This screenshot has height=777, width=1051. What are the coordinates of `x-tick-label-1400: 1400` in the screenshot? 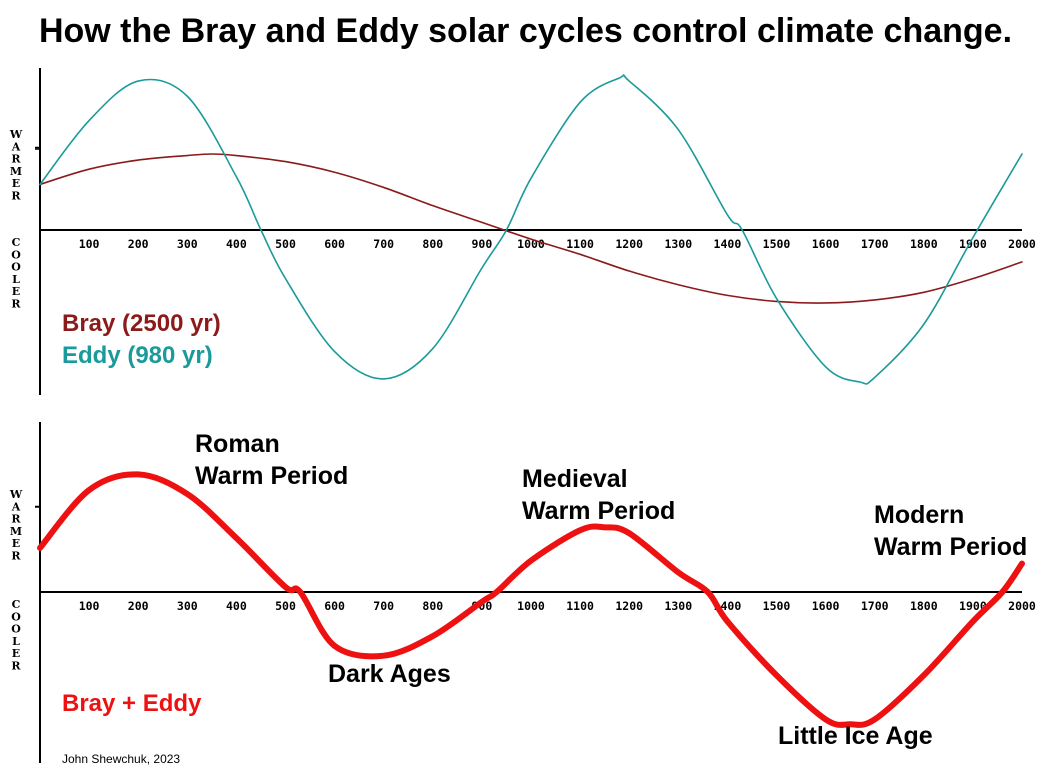 It's located at (728, 244).